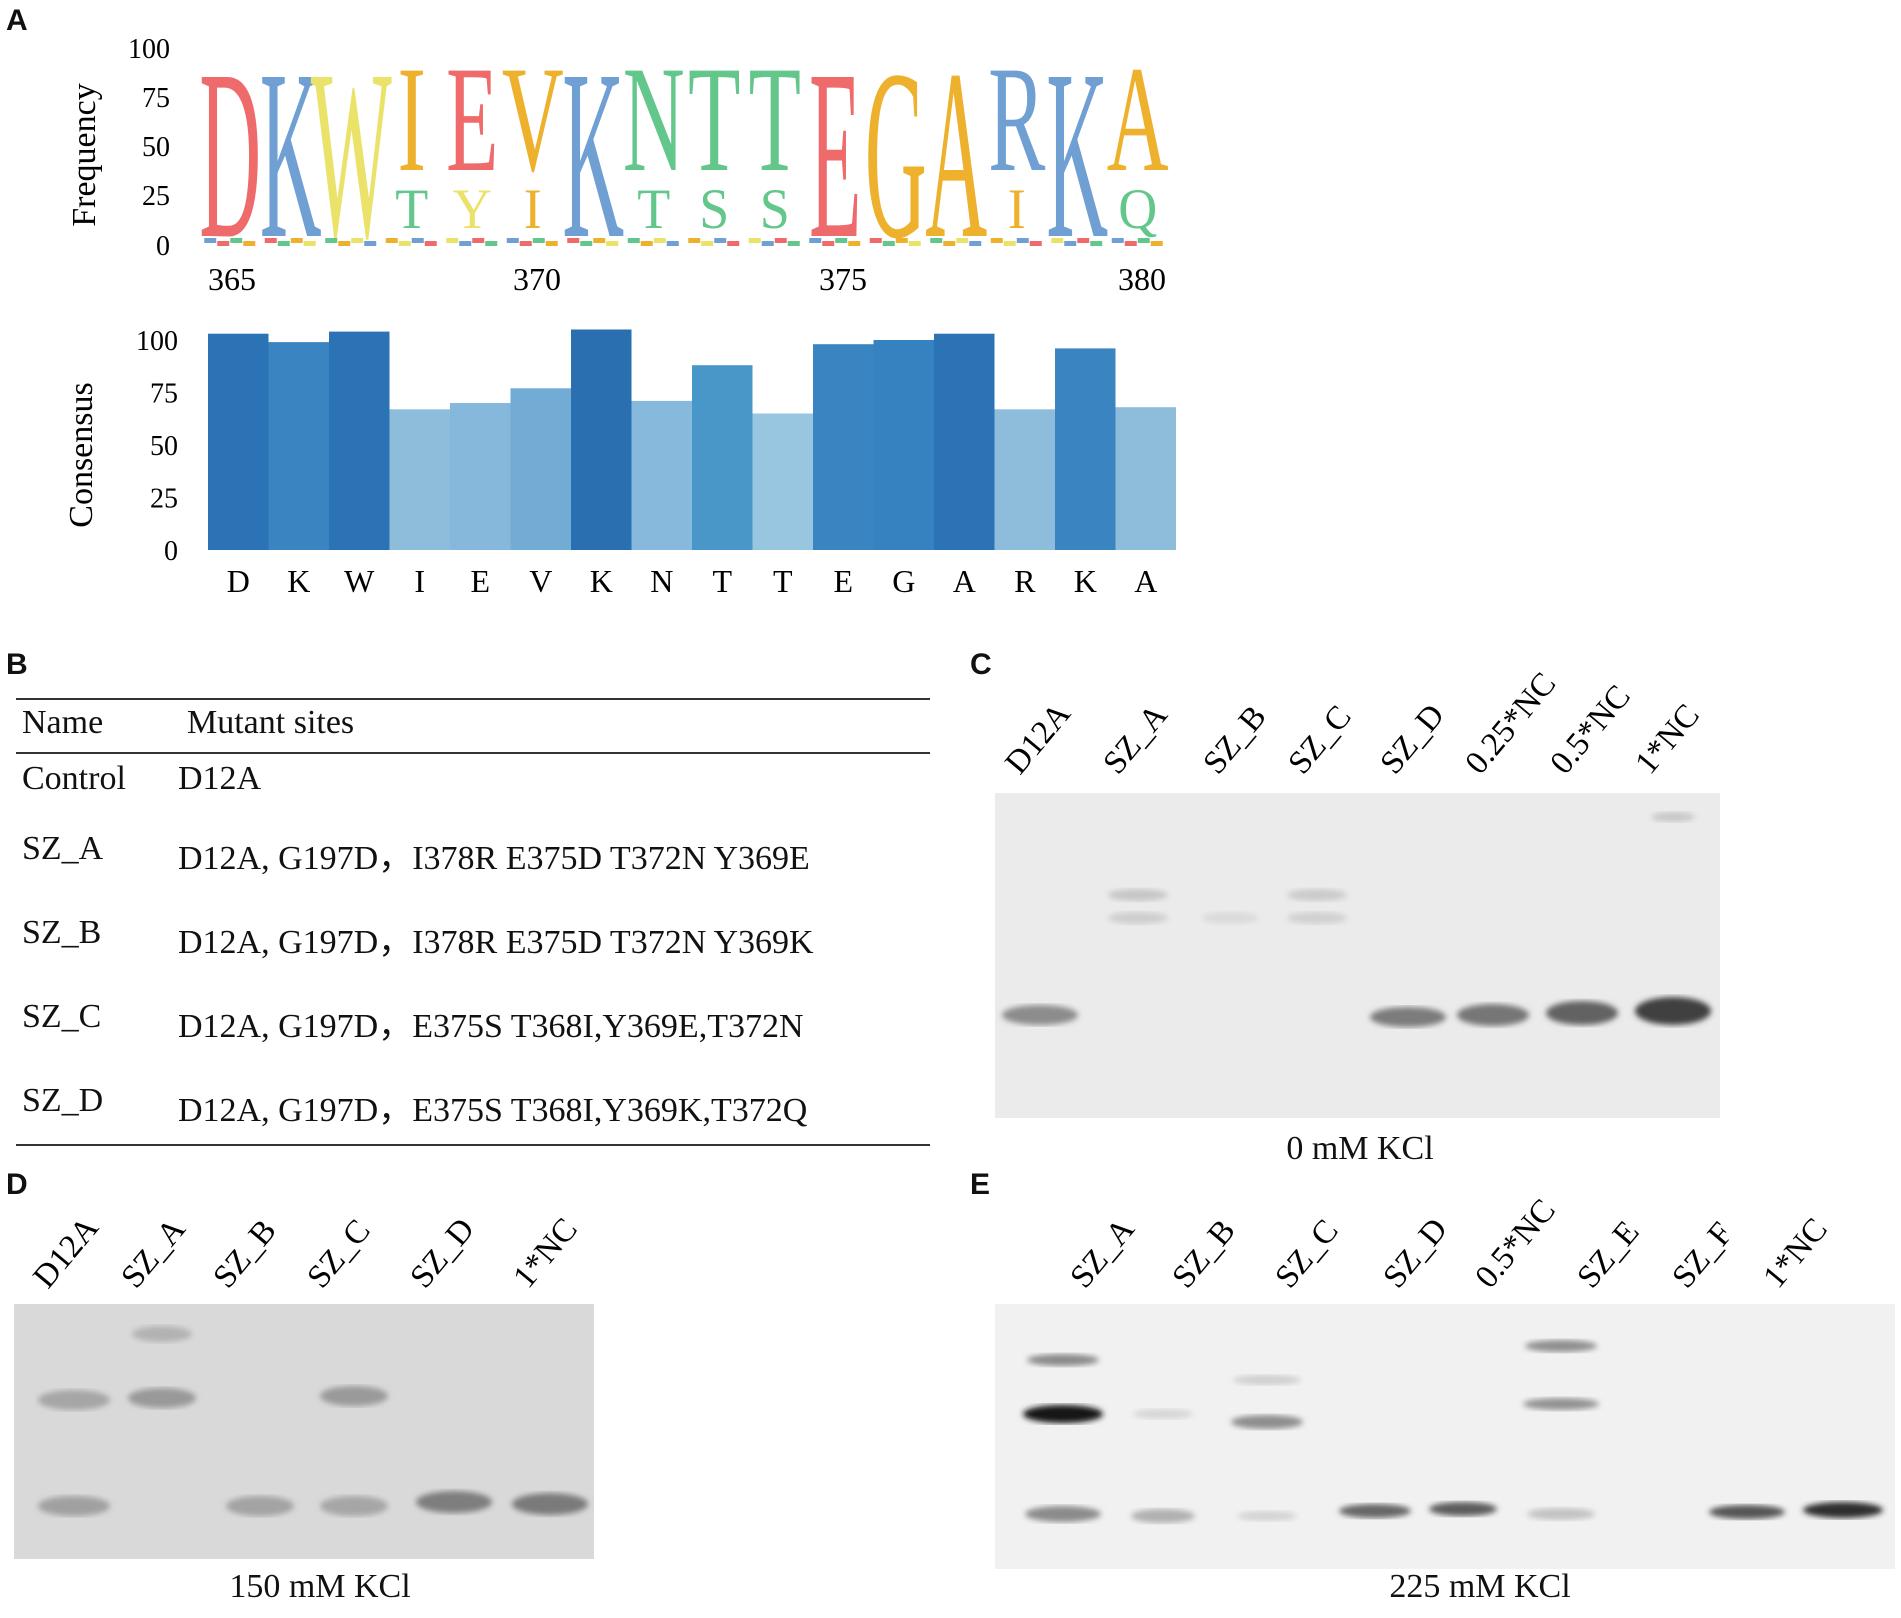 The height and width of the screenshot is (1618, 1901). What do you see at coordinates (1137, 210) in the screenshot?
I see `logo-minor-letter: Q` at bounding box center [1137, 210].